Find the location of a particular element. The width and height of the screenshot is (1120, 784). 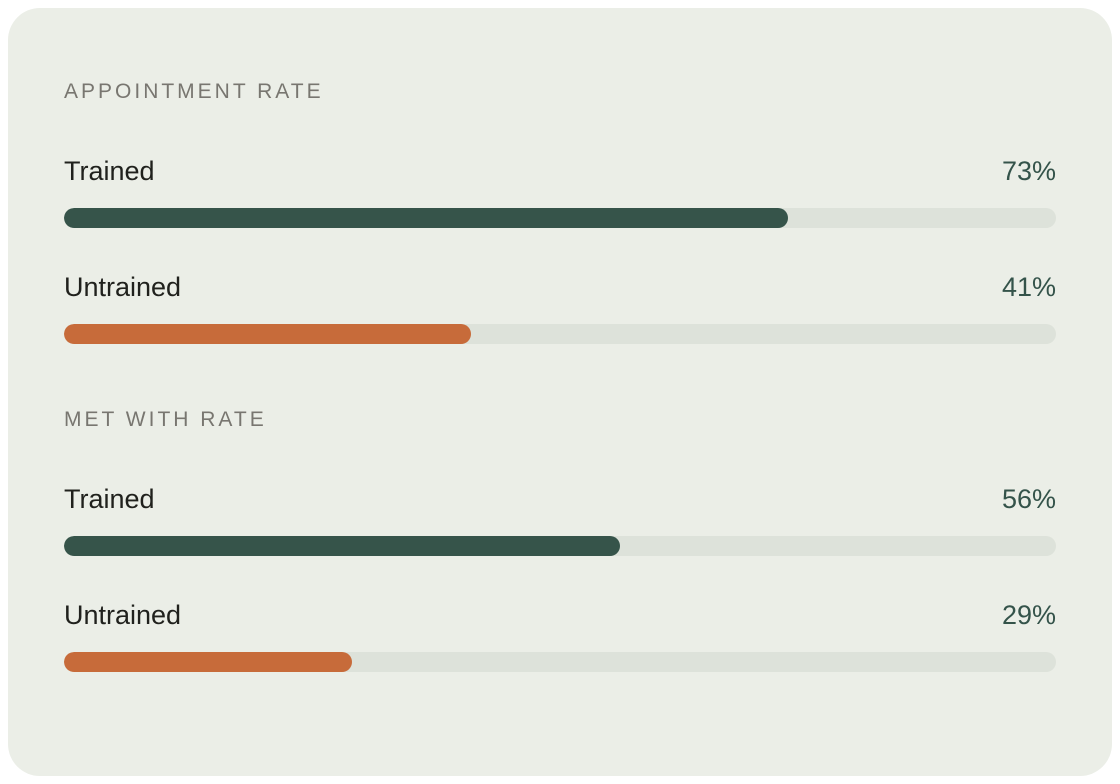

metric-value: 41% is located at coordinates (1028, 287).